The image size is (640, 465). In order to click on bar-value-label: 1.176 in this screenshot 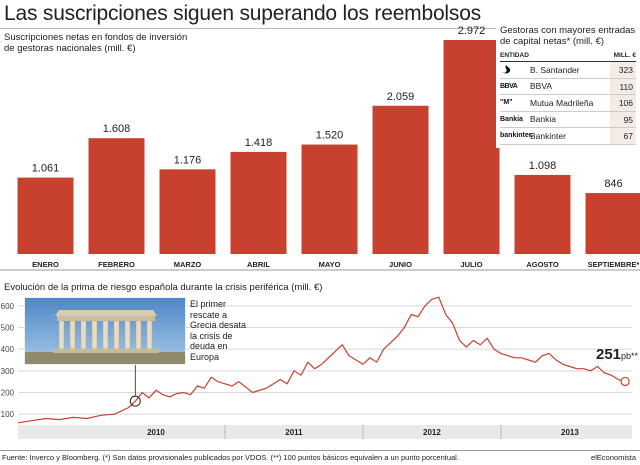, I will do `click(188, 160)`.